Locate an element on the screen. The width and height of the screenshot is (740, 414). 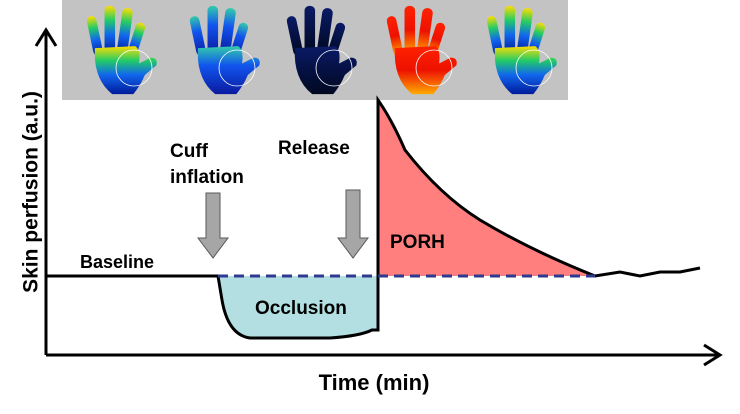
y-axis-label: Skin perfusion (a.u.) is located at coordinates (31, 192).